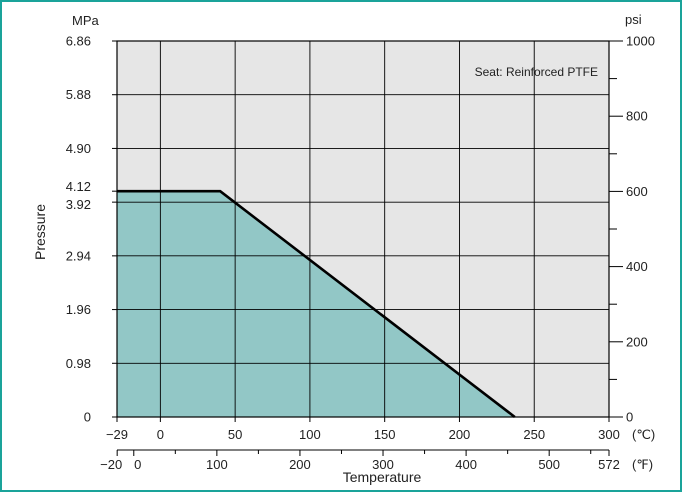 The height and width of the screenshot is (492, 682). I want to click on y-right-tick-label: 0, so click(629, 417).